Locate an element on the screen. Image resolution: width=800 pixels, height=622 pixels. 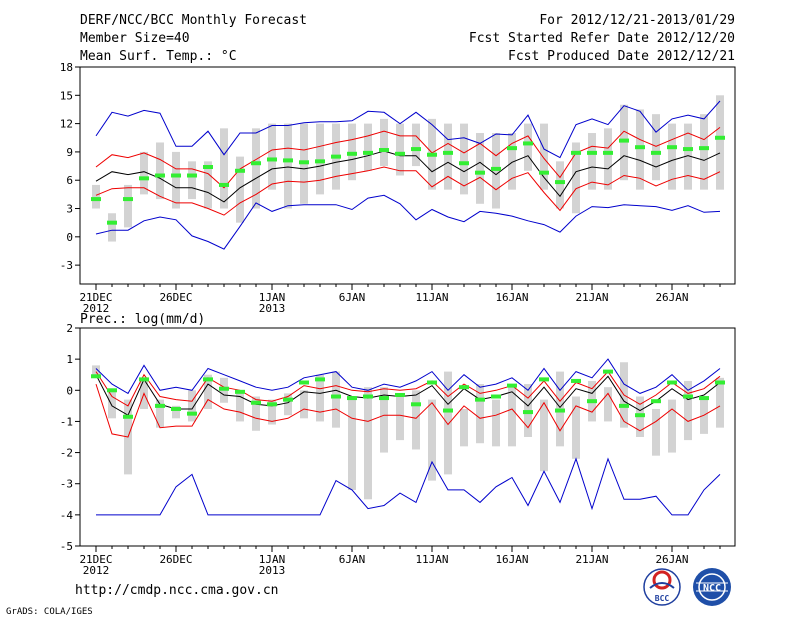
prec-y-tick-label: 2 is located at coordinates (69, 328).